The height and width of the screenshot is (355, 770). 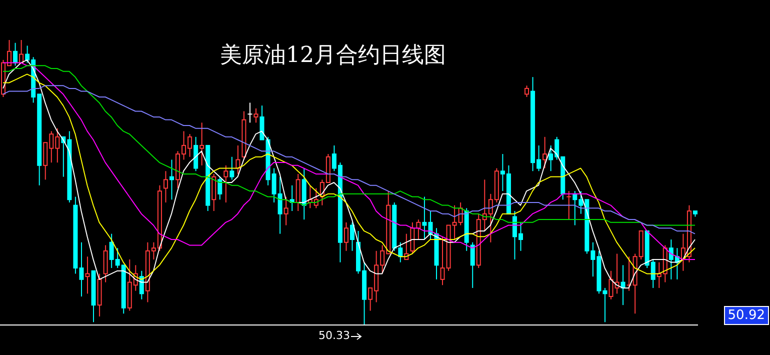 I want to click on text: 50.92, so click(x=746, y=315).